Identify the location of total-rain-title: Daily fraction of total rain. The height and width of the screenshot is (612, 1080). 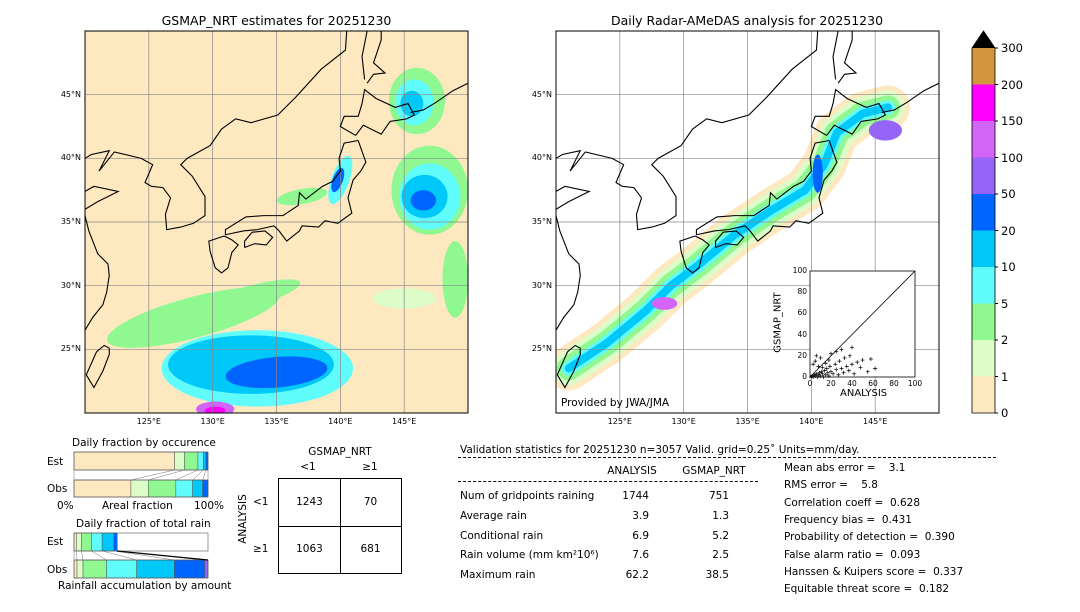
(143, 524).